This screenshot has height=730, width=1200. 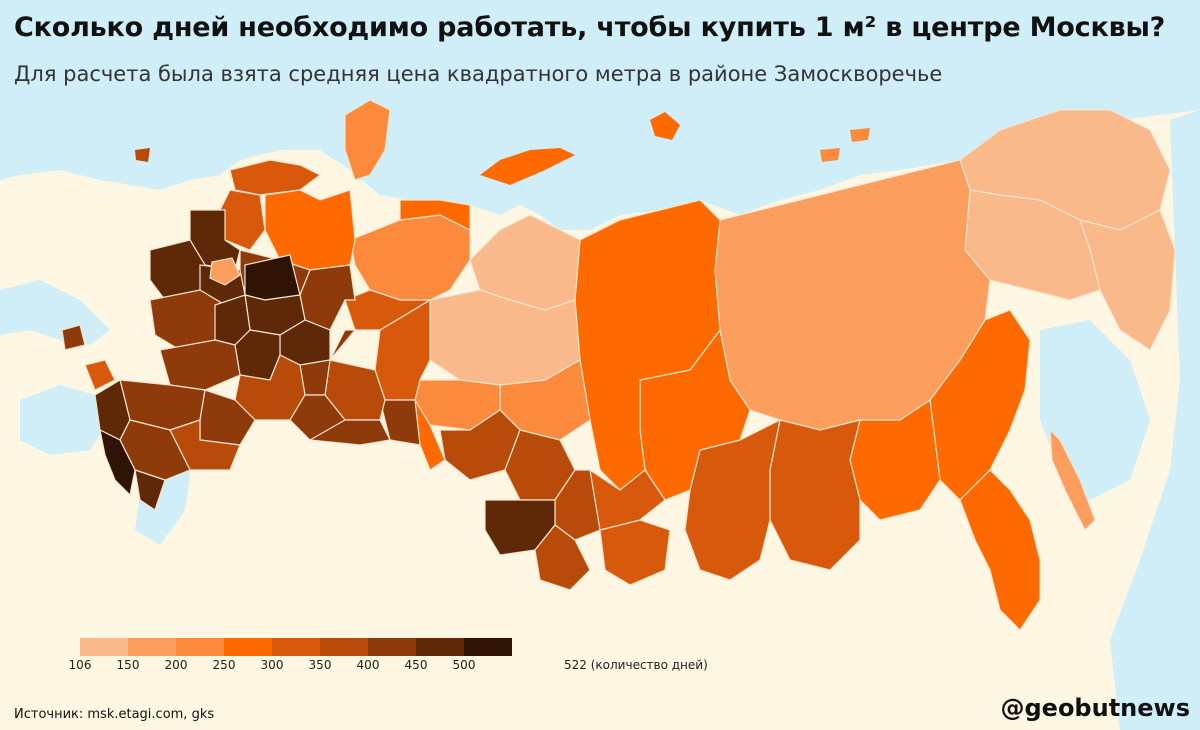 I want to click on legend-unit-label: 522 (количество дней), so click(x=636, y=665).